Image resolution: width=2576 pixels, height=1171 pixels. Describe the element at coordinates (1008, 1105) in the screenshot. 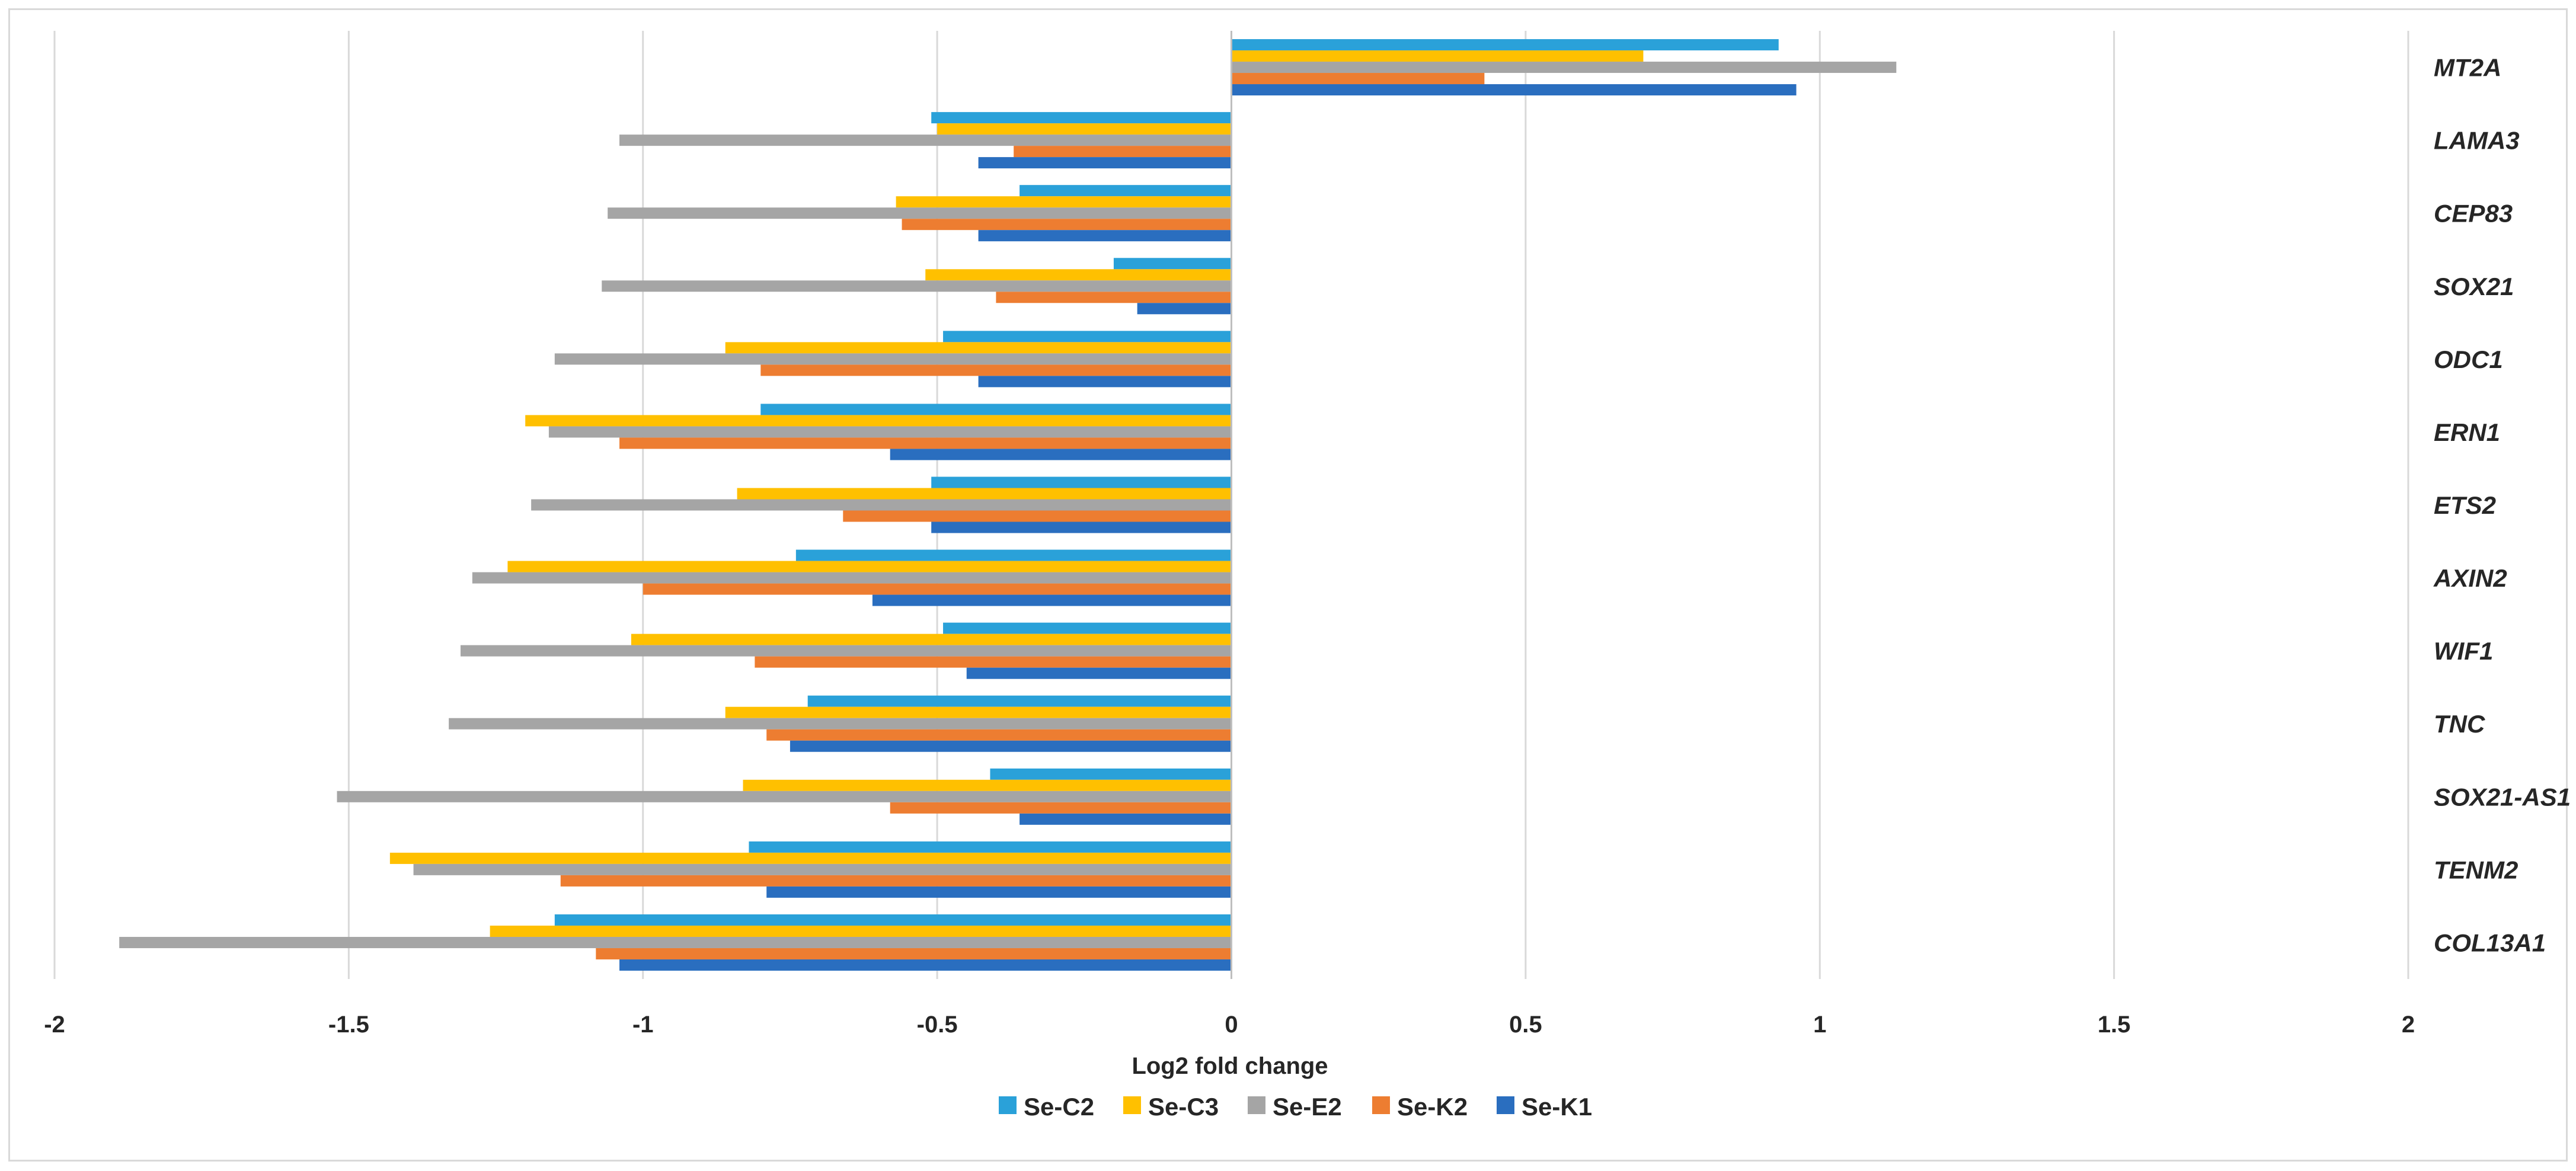

I see `legend-swatch-se-c2` at that location.